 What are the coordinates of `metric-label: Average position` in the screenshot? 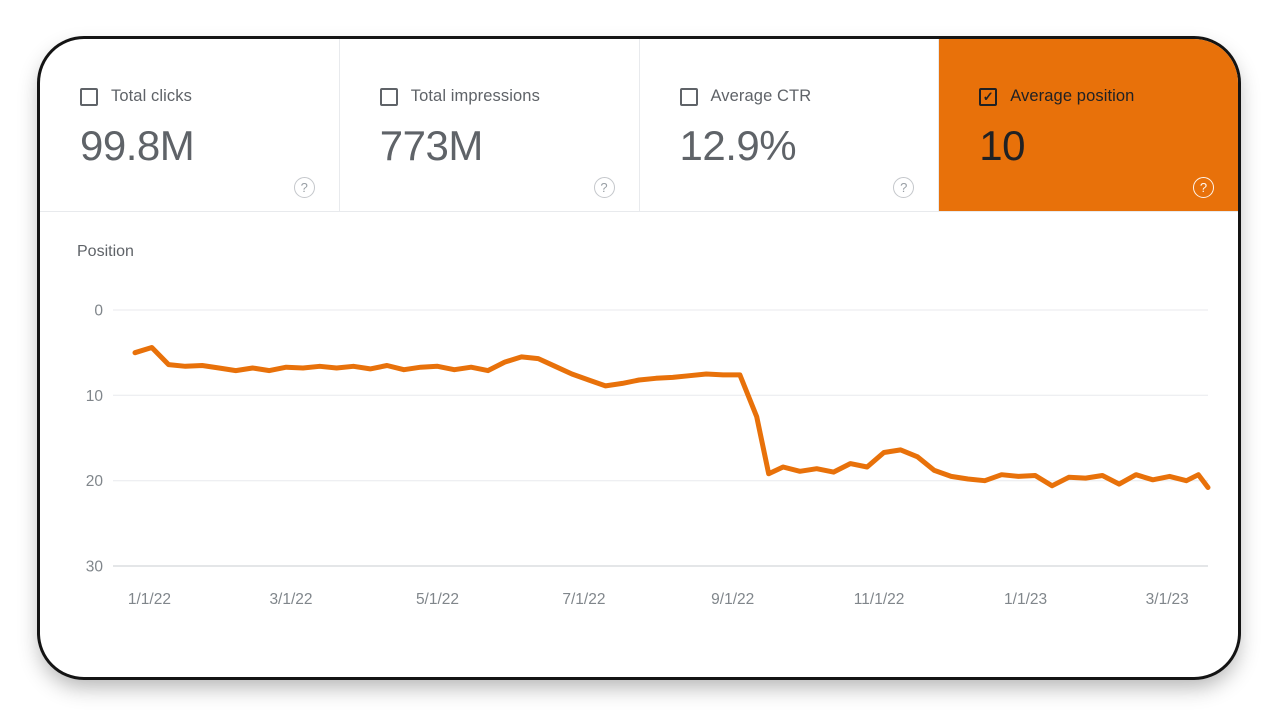 It's located at (1072, 96).